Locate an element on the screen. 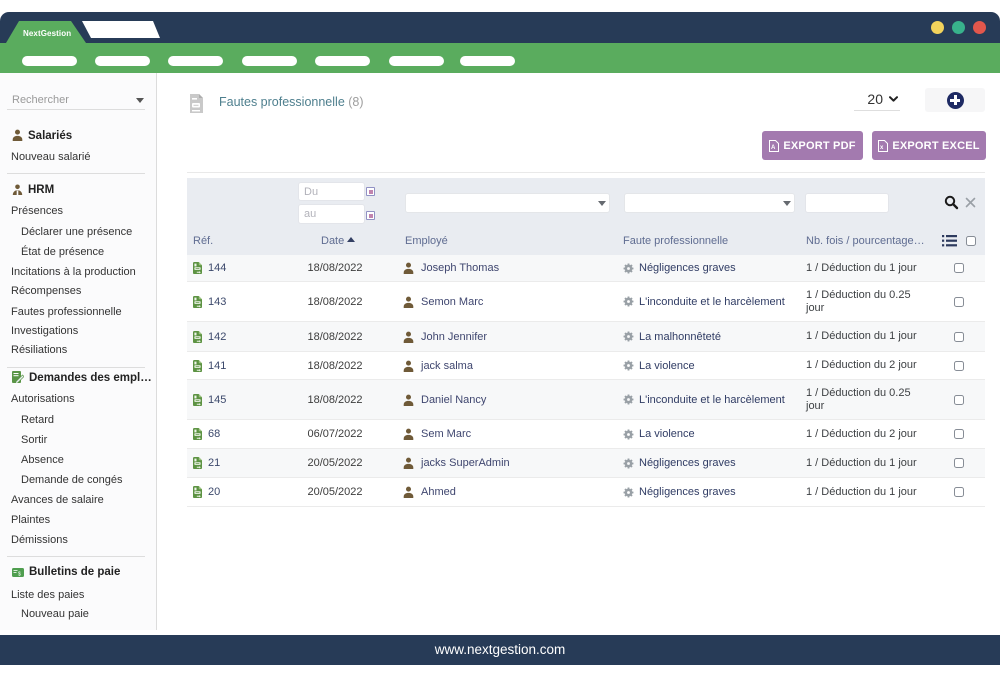 The width and height of the screenshot is (1000, 679). svg-text: x is located at coordinates (882, 148).